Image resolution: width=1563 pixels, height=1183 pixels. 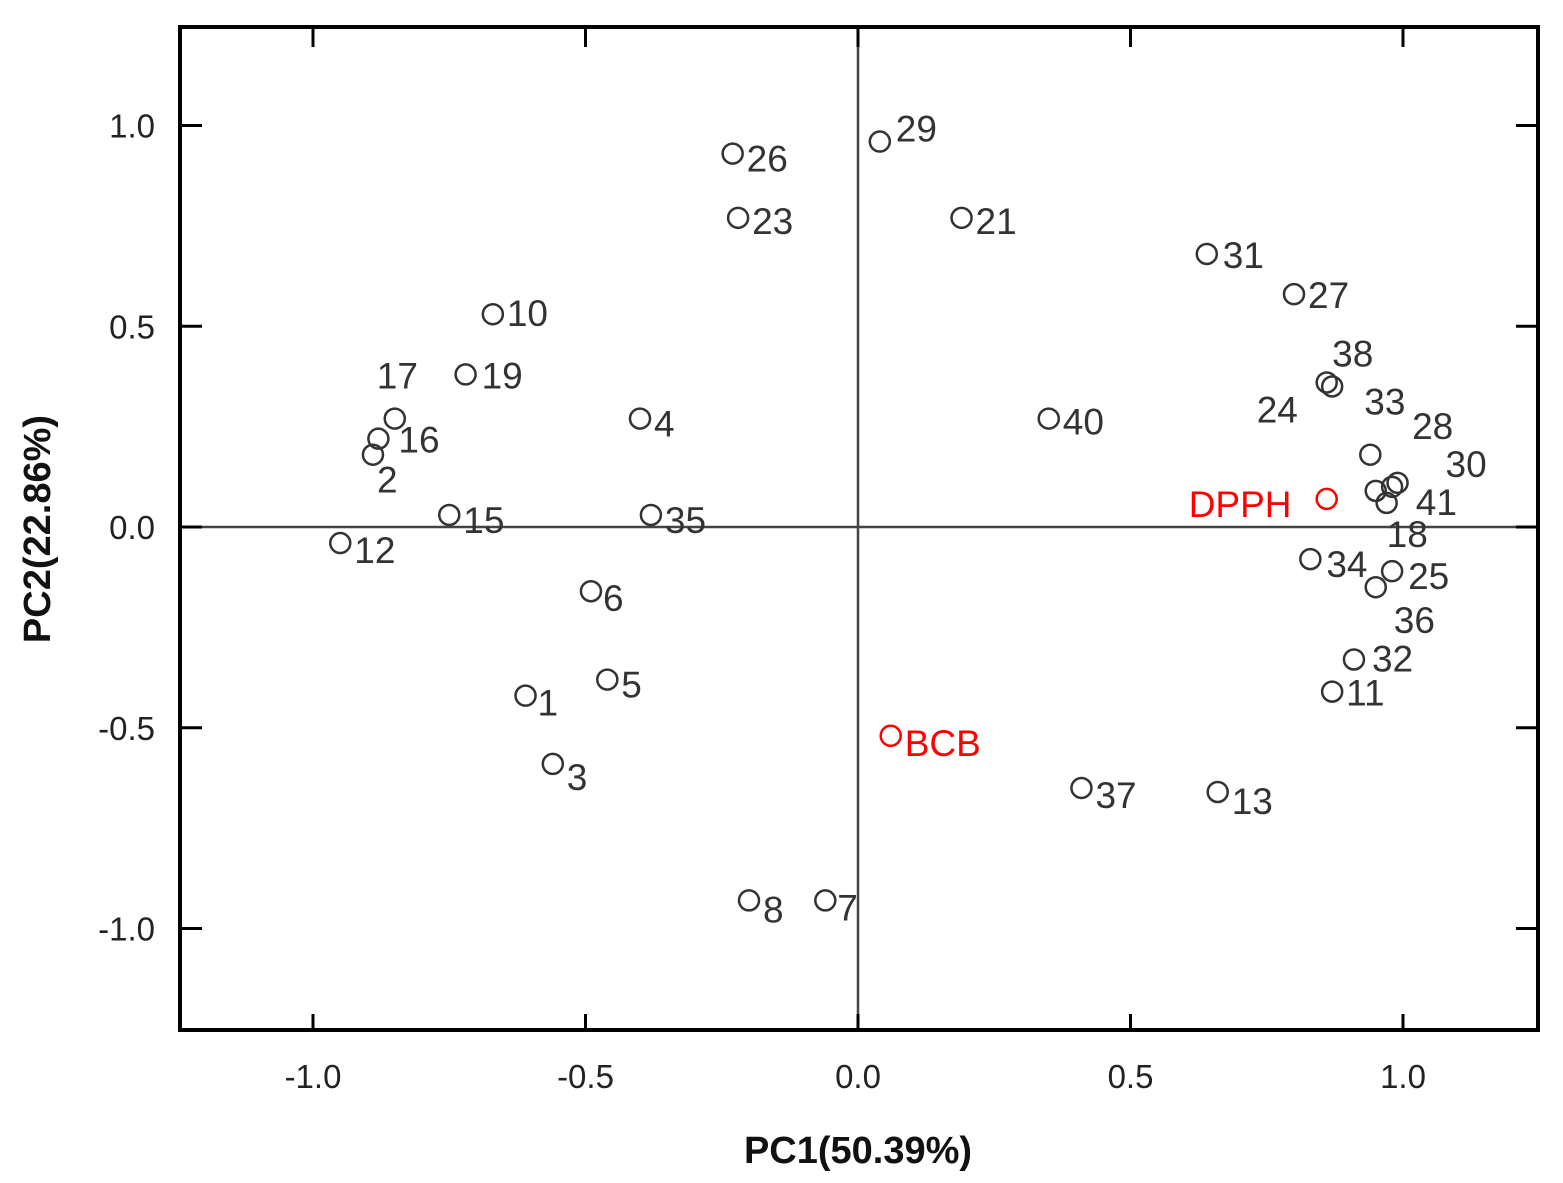 I want to click on x-tick-label: 1.0, so click(x=1403, y=1076).